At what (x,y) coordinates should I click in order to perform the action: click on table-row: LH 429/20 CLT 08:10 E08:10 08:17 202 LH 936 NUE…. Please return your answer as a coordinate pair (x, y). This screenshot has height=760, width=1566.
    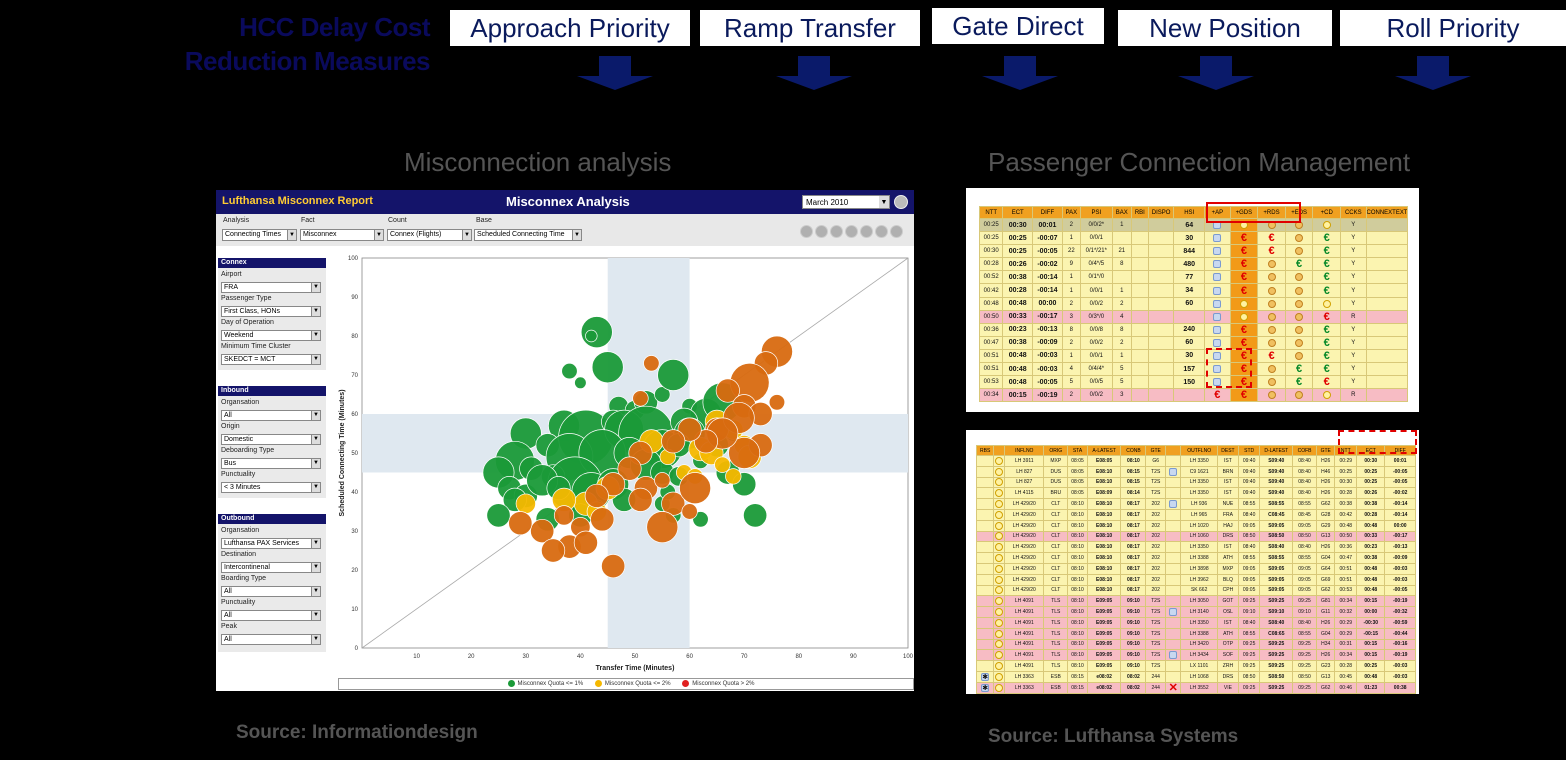
    Looking at the image, I should click on (1195, 504).